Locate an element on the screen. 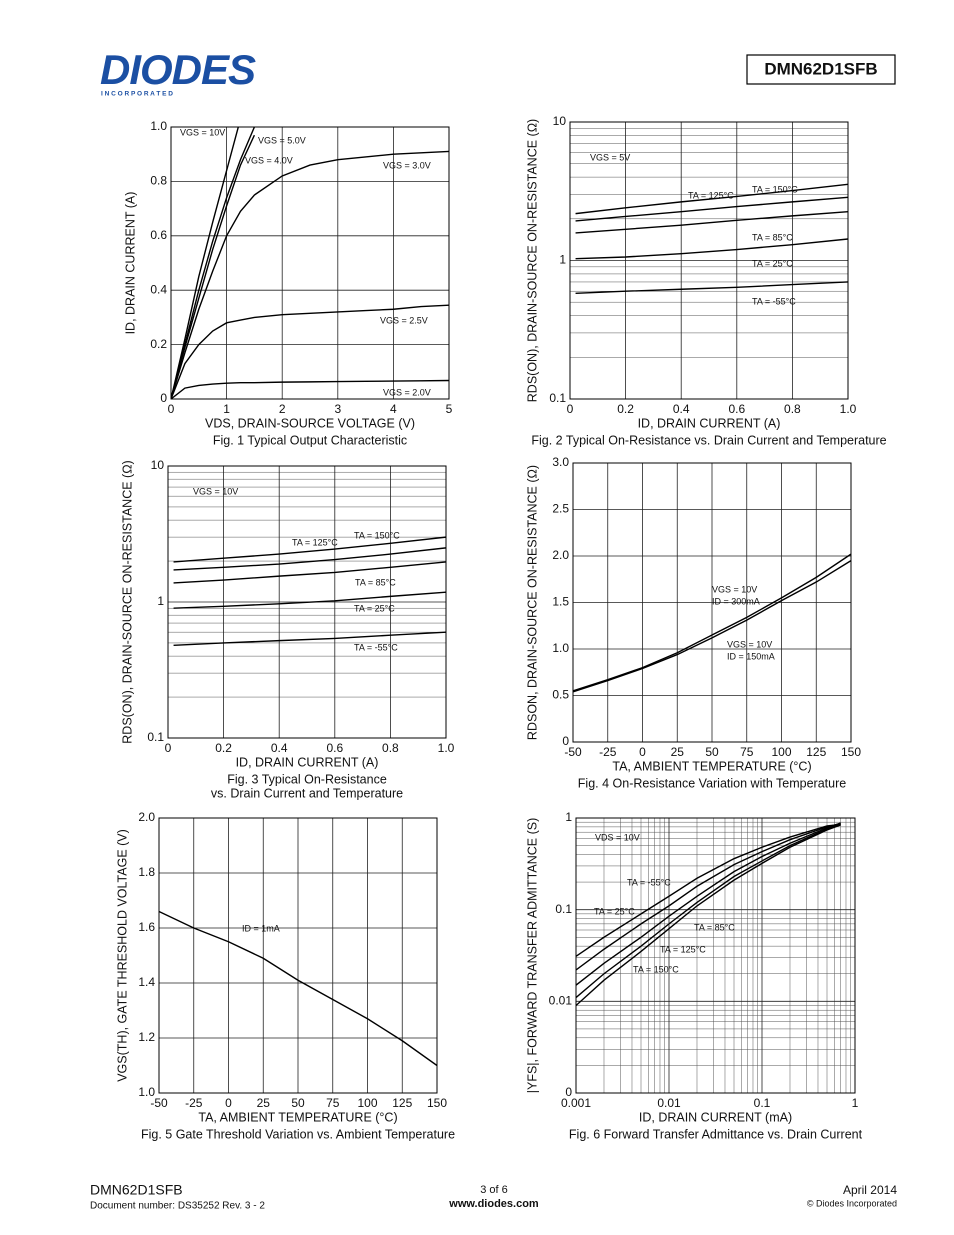 The height and width of the screenshot is (1235, 954). y-axis-title: RDSON, DRAIN-SOURCE ON-RESISTANCE (Ω) is located at coordinates (532, 602).